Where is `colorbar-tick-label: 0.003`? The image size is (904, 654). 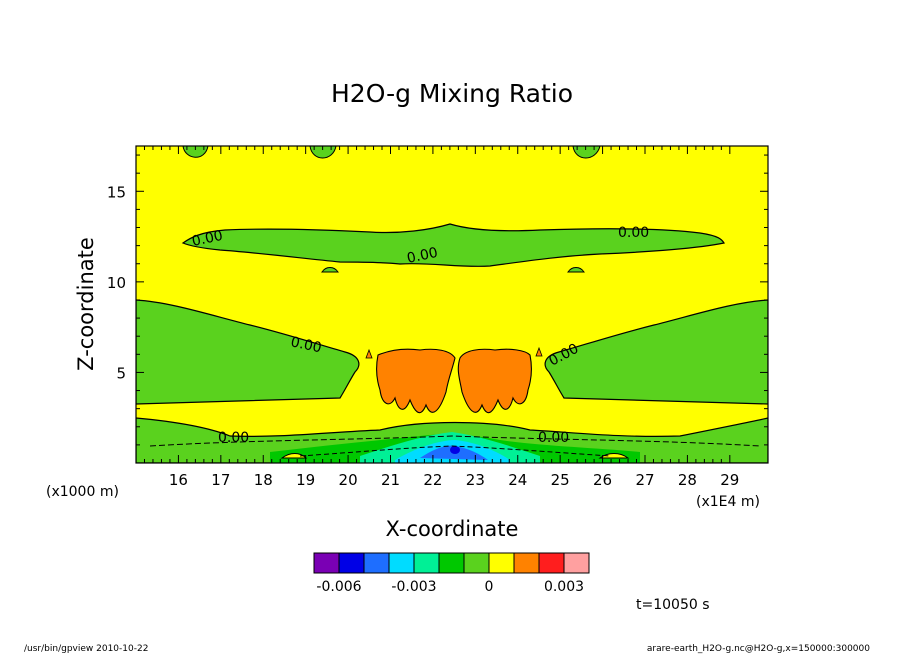 colorbar-tick-label: 0.003 is located at coordinates (564, 587).